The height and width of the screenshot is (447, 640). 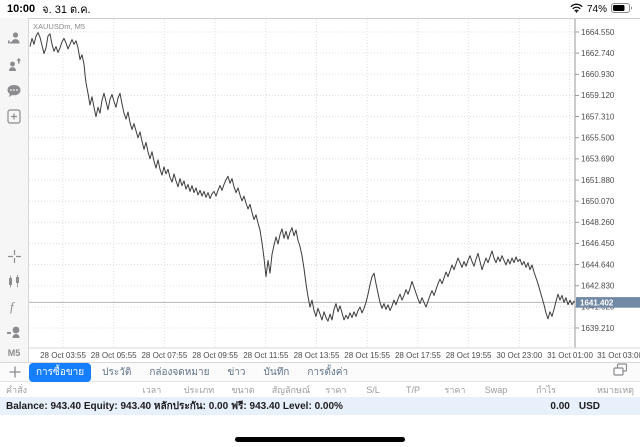 I want to click on time-axis-label: 30 Oct 23:00, so click(x=519, y=355).